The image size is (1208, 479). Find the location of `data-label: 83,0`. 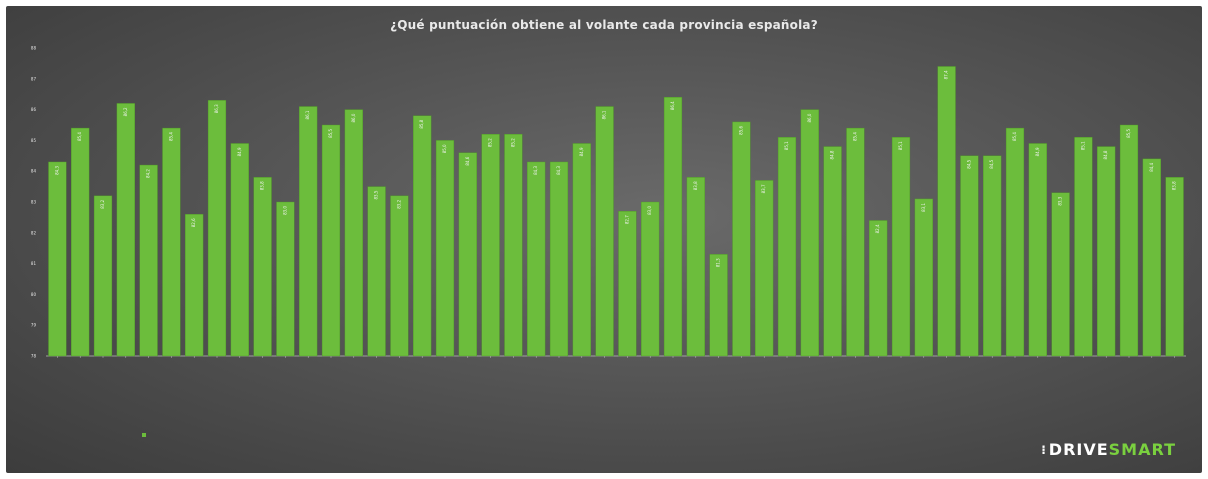

data-label: 83,0 is located at coordinates (649, 210).